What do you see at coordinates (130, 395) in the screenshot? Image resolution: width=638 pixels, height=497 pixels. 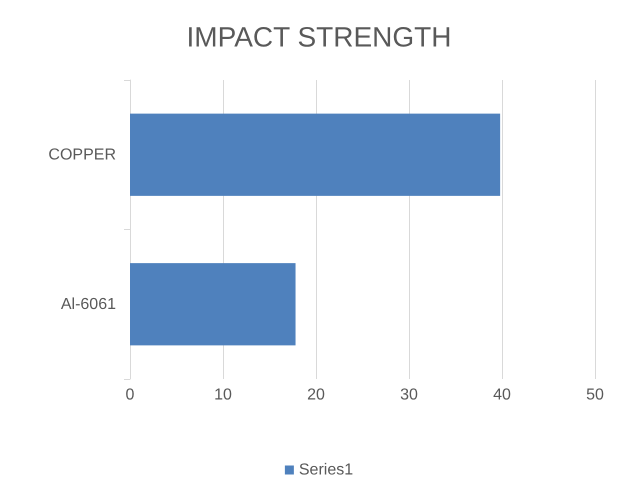 I see `x-tick-label: 0` at bounding box center [130, 395].